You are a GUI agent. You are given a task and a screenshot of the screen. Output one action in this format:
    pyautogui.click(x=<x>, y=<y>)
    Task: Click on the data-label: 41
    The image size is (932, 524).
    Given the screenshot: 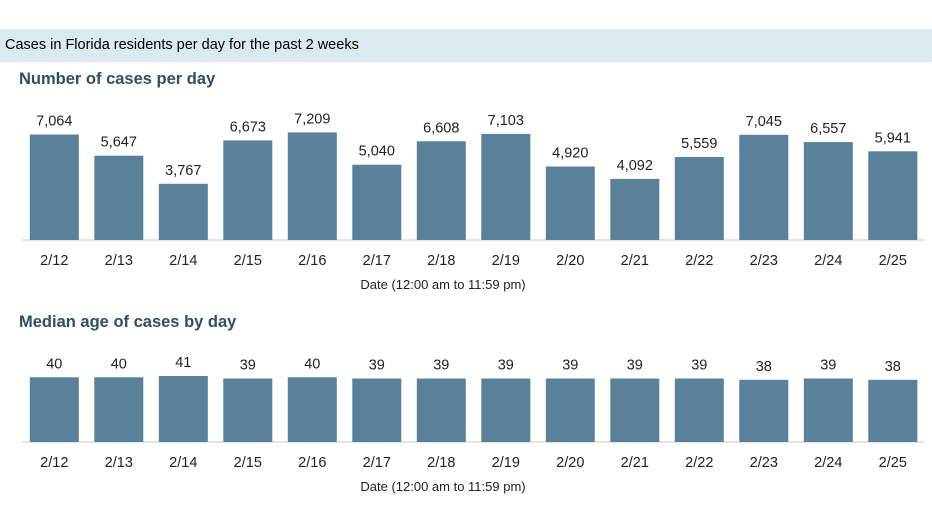 What is the action you would take?
    pyautogui.click(x=183, y=363)
    